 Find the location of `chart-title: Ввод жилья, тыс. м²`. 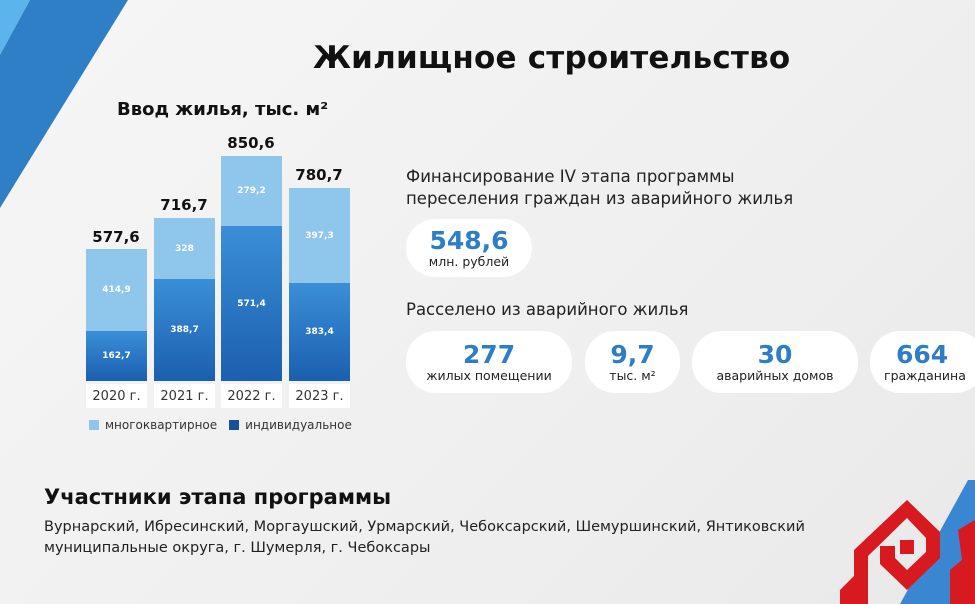

chart-title: Ввод жилья, тыс. м² is located at coordinates (223, 109).